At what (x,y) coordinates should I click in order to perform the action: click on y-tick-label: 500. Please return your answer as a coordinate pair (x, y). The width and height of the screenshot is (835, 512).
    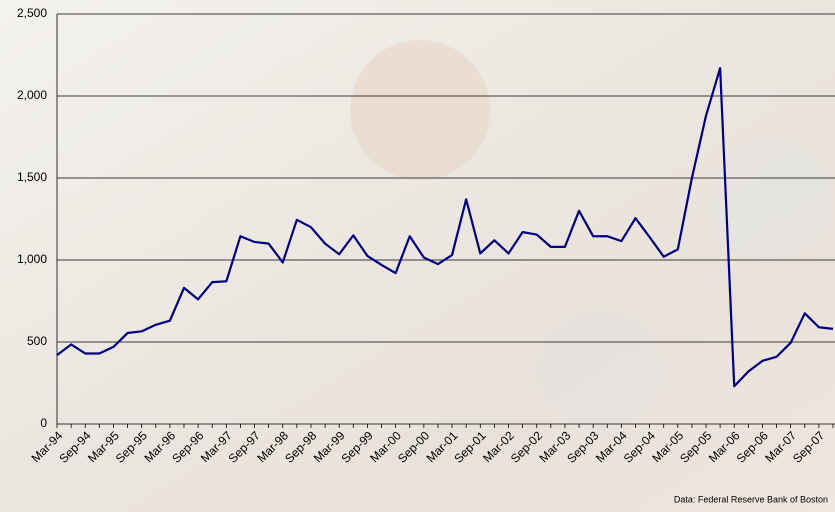
    Looking at the image, I should click on (37, 341).